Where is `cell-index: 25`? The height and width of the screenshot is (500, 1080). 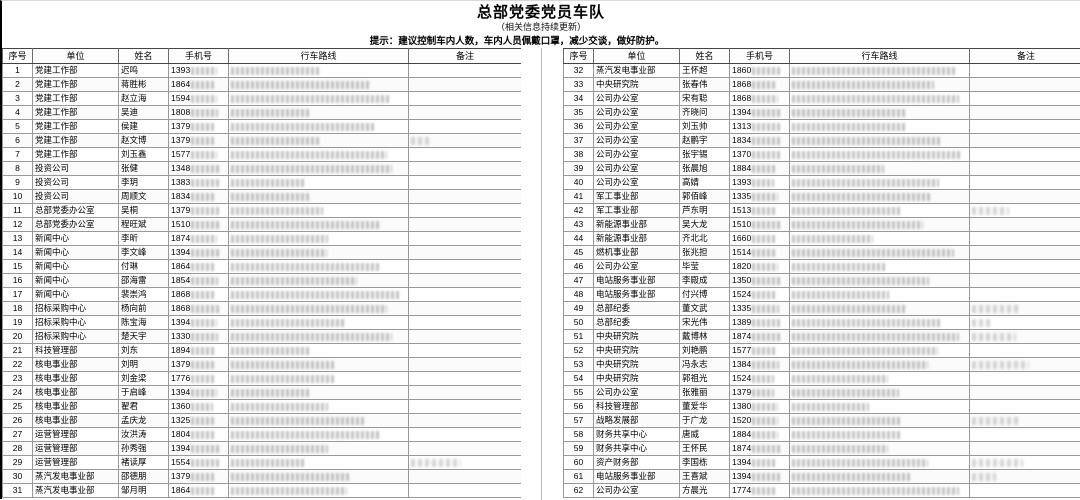
cell-index: 25 is located at coordinates (18, 407).